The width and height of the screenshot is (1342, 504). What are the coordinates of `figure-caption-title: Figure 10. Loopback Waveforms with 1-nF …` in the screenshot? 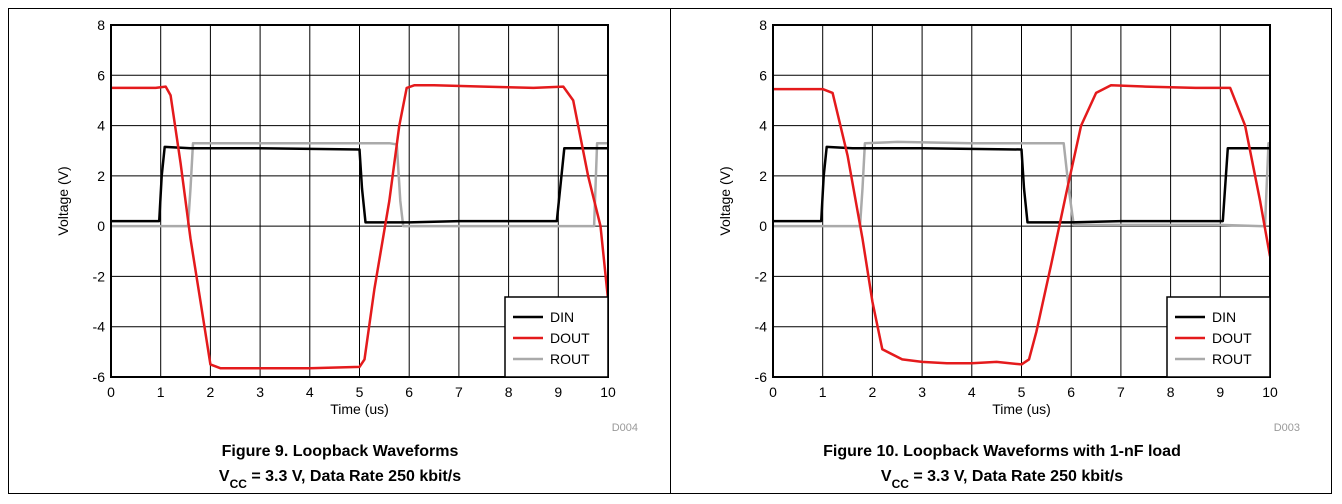 It's located at (1002, 451).